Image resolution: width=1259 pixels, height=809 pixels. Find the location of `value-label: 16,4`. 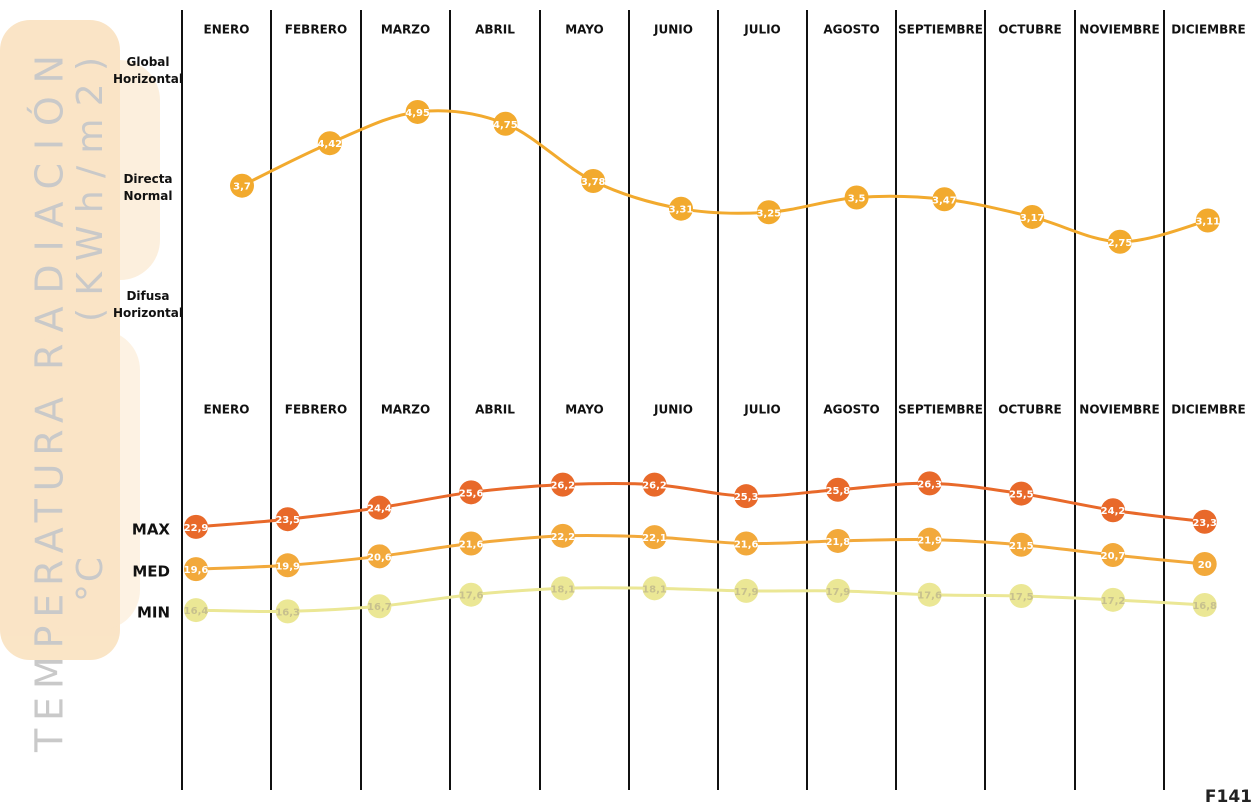

value-label: 16,4 is located at coordinates (196, 611).